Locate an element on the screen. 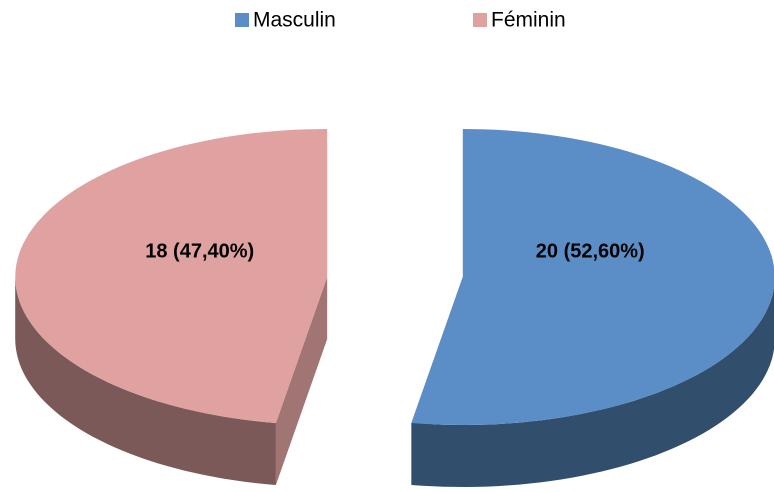 Image resolution: width=774 pixels, height=492 pixels. slice-side is located at coordinates (145, 381).